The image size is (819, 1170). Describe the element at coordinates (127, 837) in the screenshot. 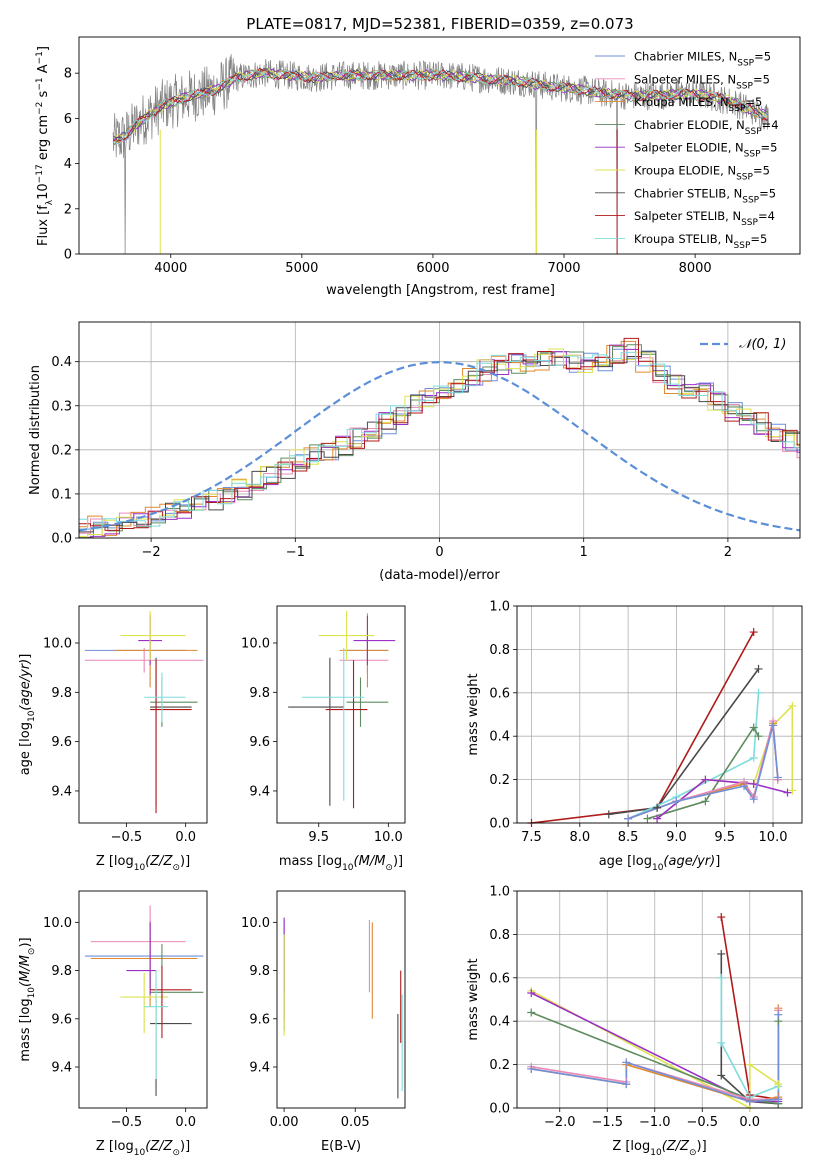

I see `x-tick-label: −0.5` at that location.